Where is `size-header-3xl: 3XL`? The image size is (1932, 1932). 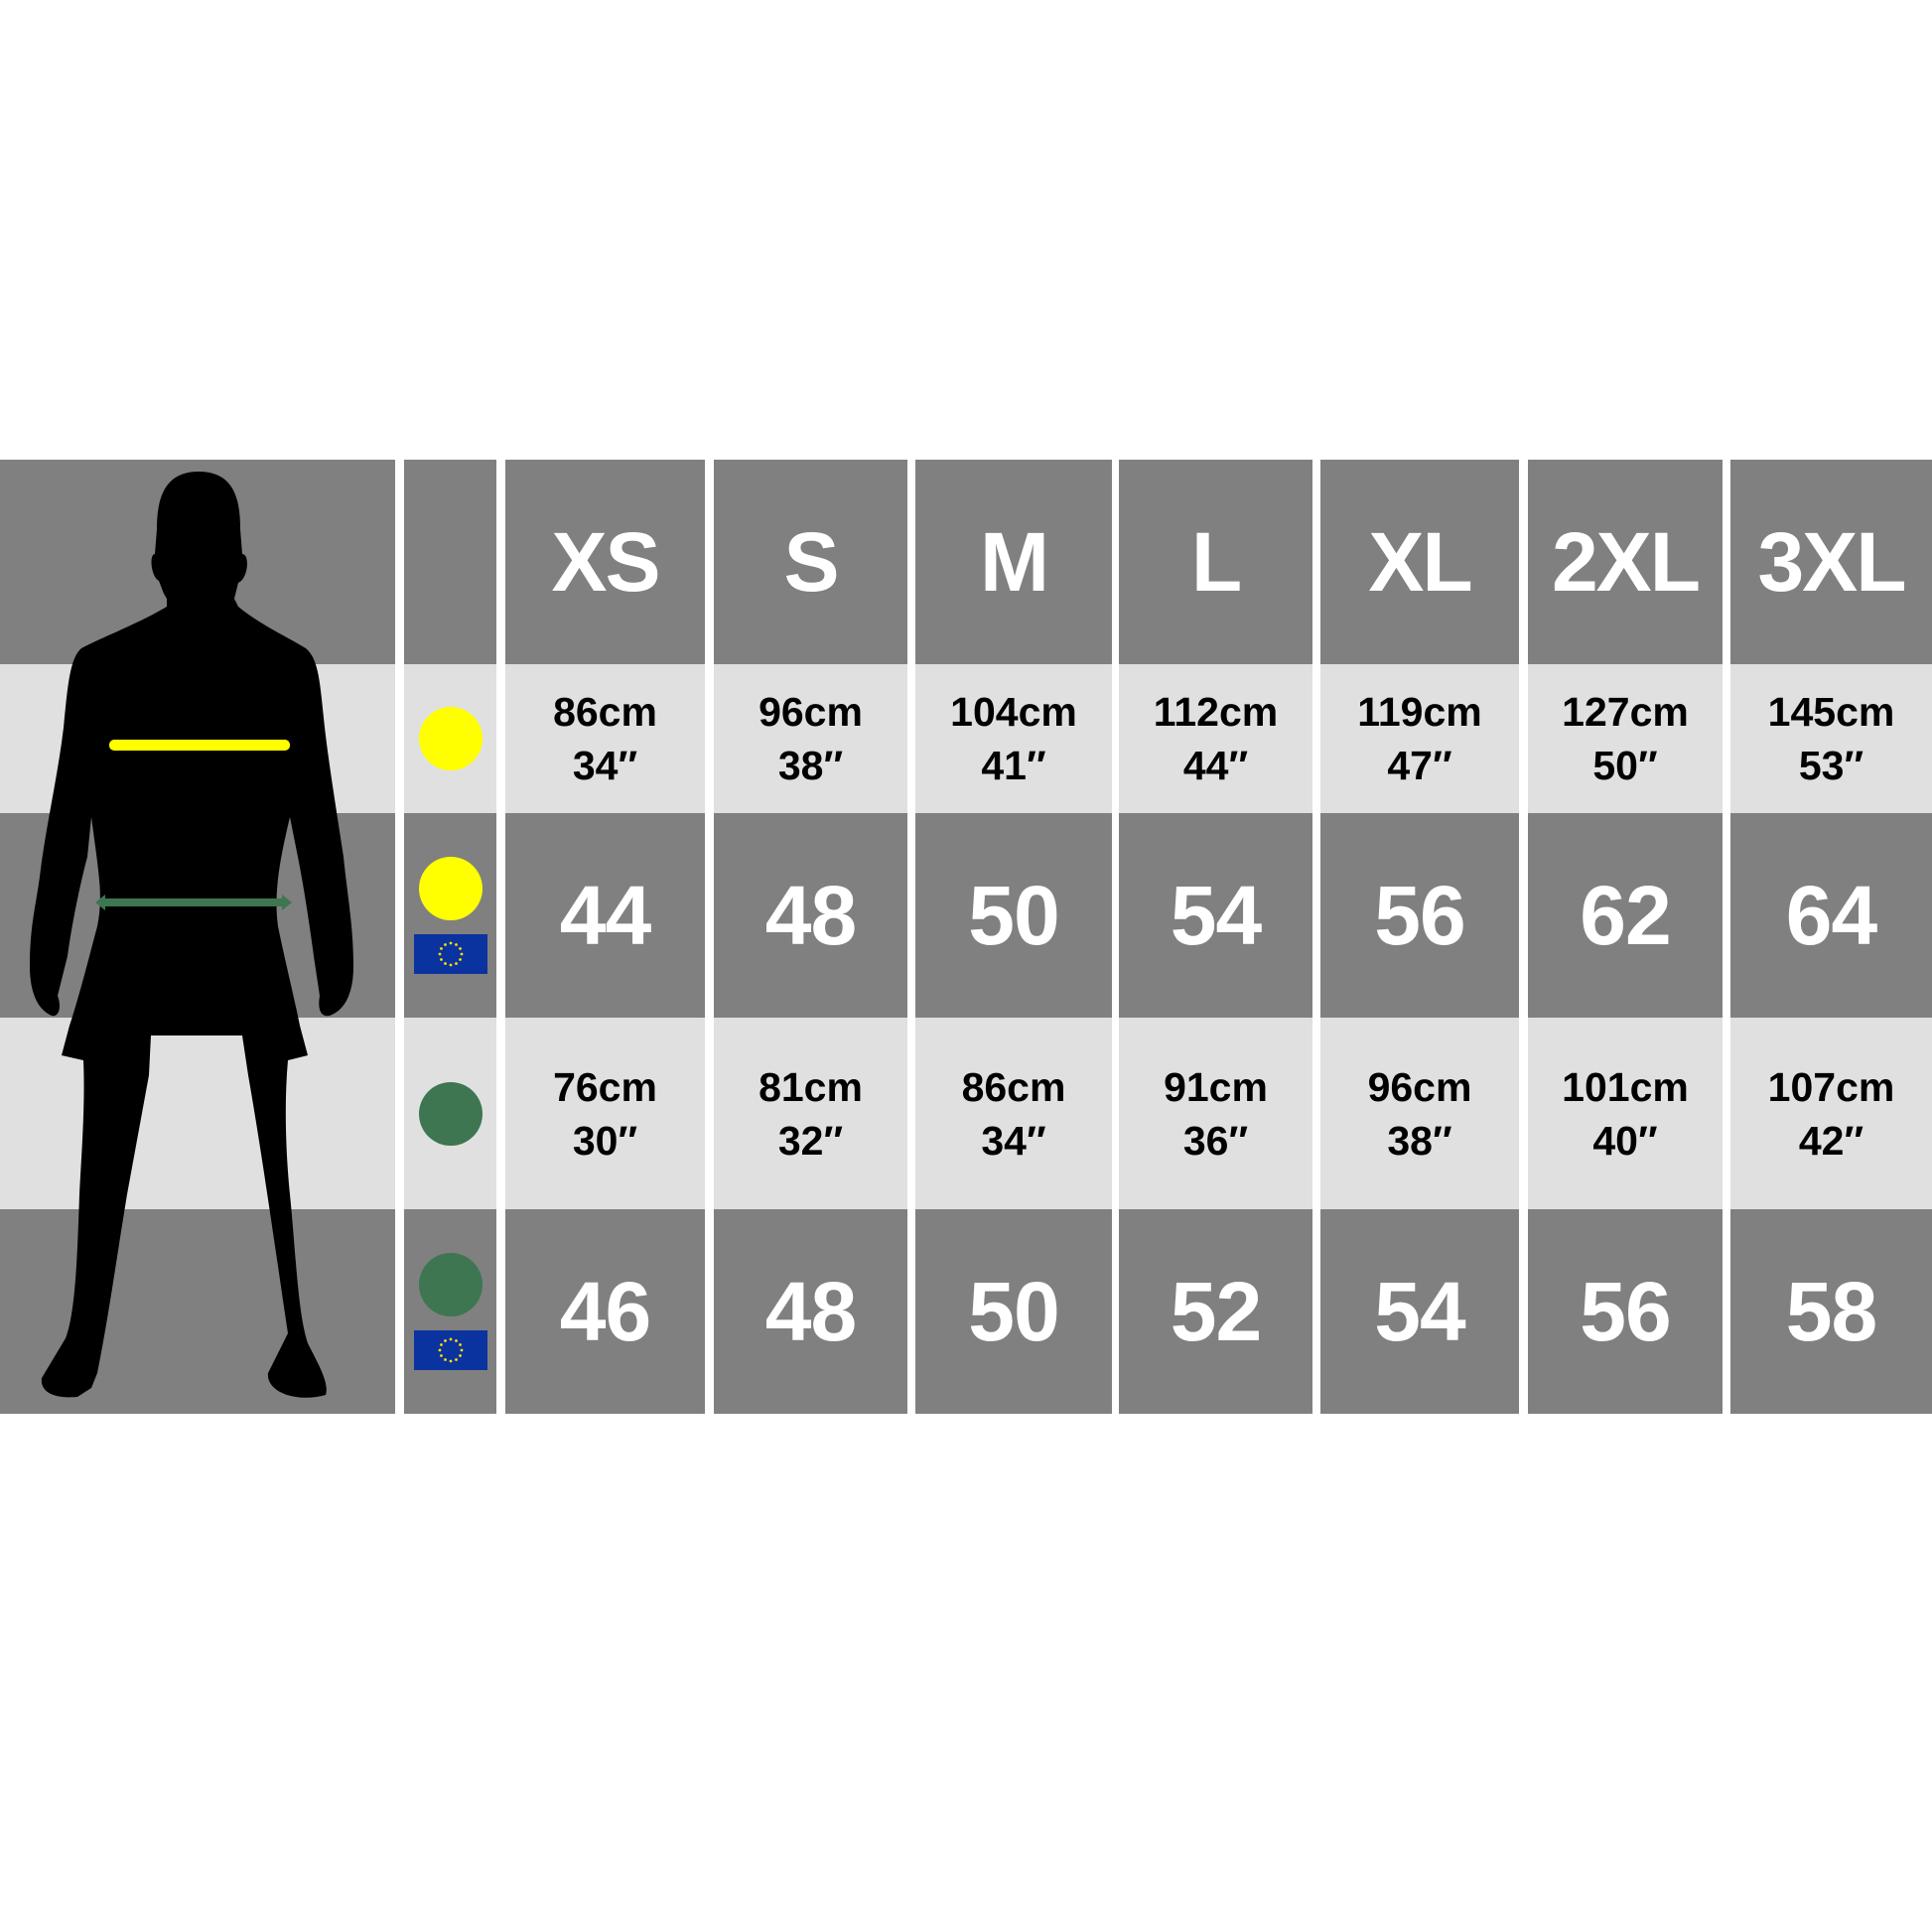
size-header-3xl: 3XL is located at coordinates (1831, 562).